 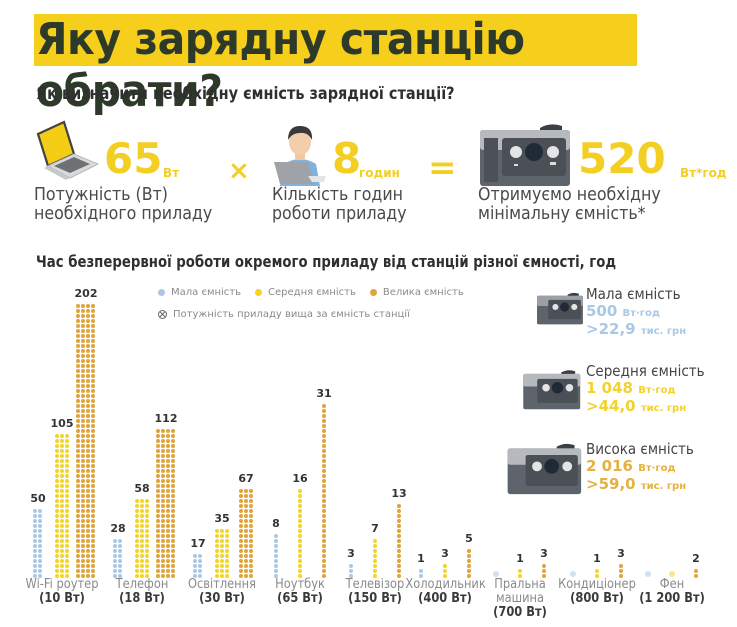 What do you see at coordinates (442, 168) in the screenshot?
I see `equals-operator: =` at bounding box center [442, 168].